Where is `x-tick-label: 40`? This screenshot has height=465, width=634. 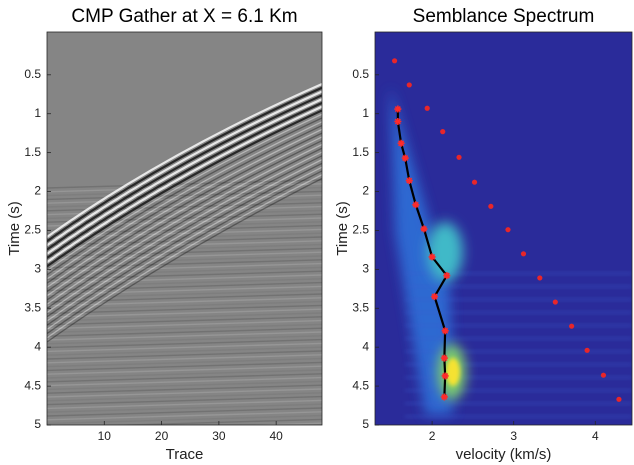 x-tick-label: 40 is located at coordinates (276, 436).